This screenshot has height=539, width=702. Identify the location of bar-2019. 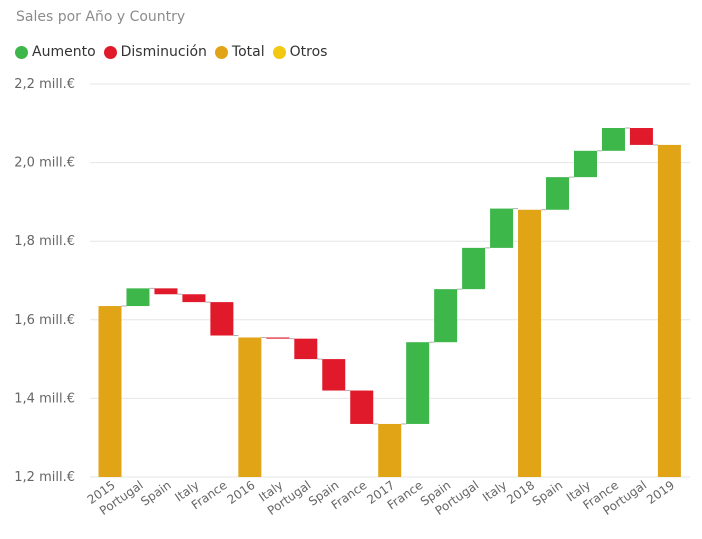
(669, 311).